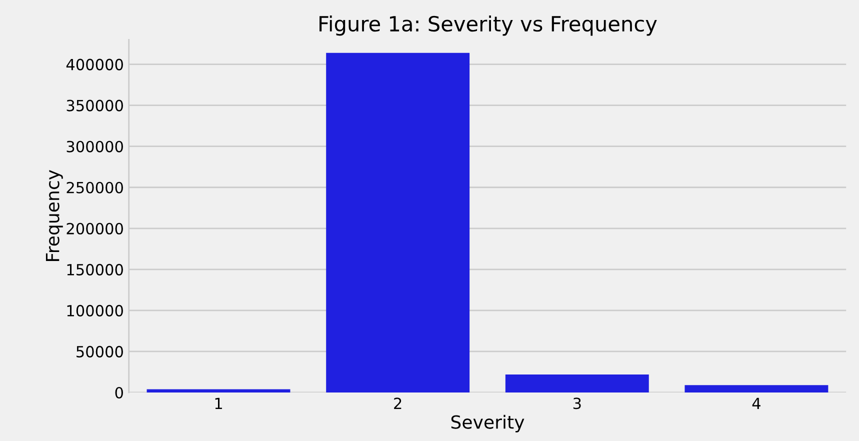 Image resolution: width=859 pixels, height=441 pixels. I want to click on y-tick-label: 350000, so click(94, 106).